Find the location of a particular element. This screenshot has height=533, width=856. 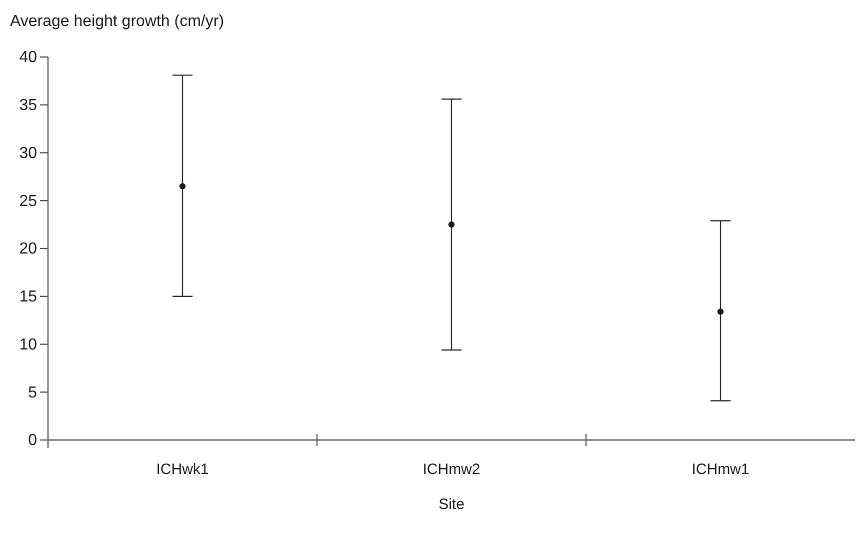

y-tick-label: 15 is located at coordinates (28, 297).